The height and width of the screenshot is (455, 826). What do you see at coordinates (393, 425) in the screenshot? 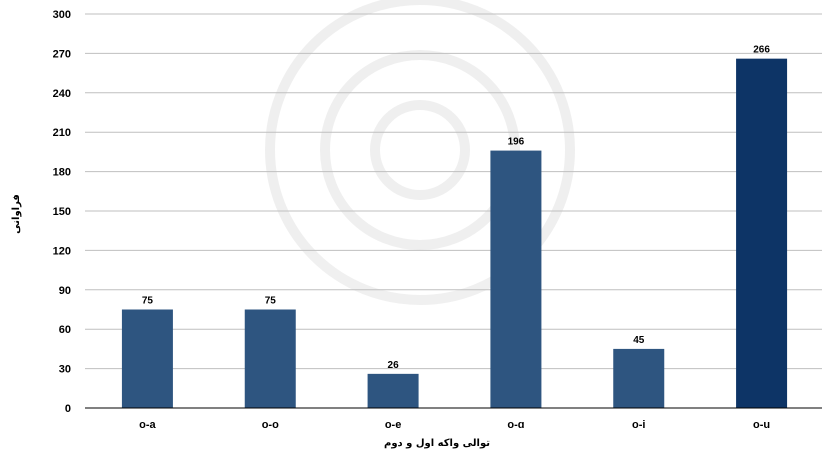
I see `x-tick-label: o-e` at bounding box center [393, 425].